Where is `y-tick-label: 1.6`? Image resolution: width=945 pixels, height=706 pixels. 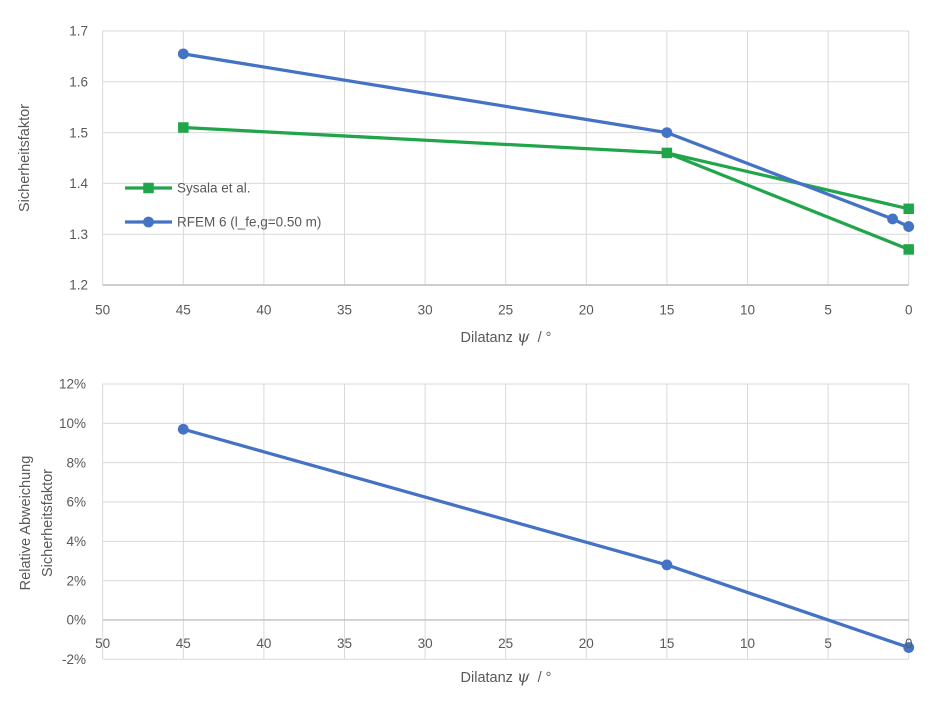 y-tick-label: 1.6 is located at coordinates (78, 82).